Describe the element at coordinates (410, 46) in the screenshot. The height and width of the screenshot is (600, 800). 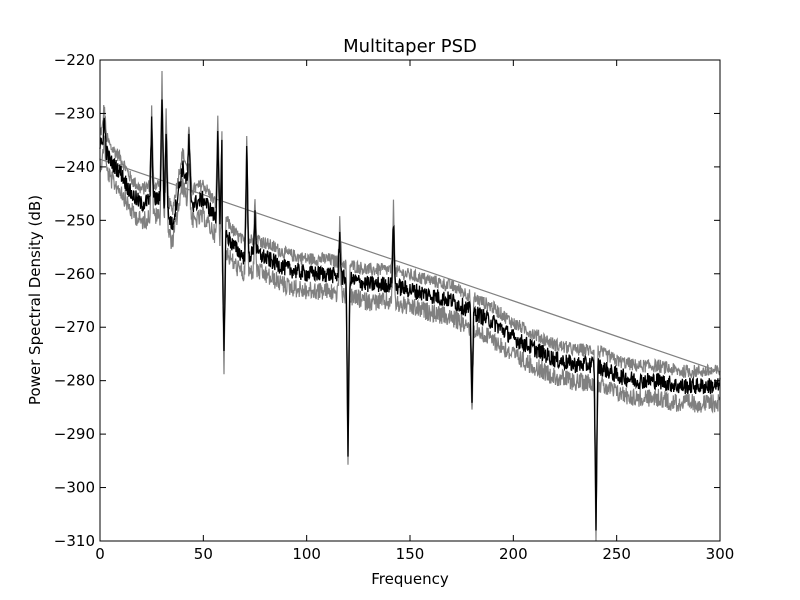
I see `chart-title: Multitaper PSD` at that location.